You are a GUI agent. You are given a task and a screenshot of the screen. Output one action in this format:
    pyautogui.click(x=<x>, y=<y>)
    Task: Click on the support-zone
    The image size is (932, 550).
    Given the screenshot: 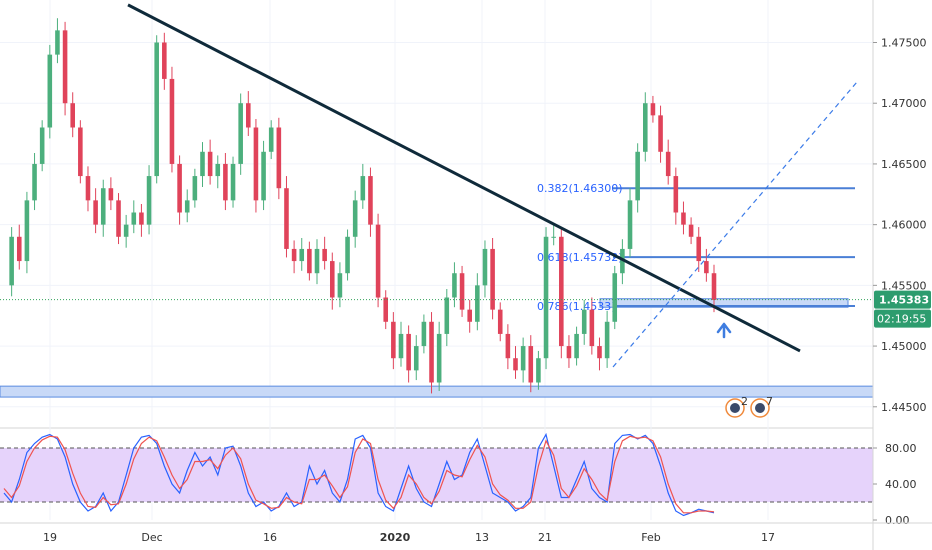 What is the action you would take?
    pyautogui.click(x=724, y=303)
    